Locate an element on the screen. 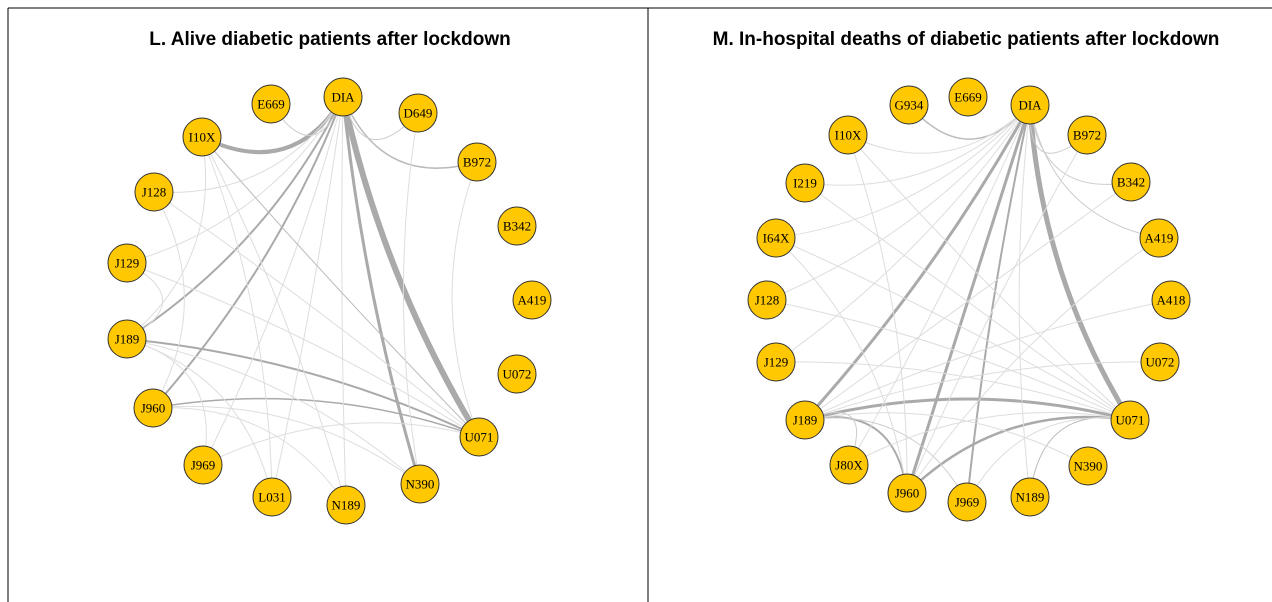 This screenshot has width=1272, height=602. node-label: I219 is located at coordinates (805, 183).